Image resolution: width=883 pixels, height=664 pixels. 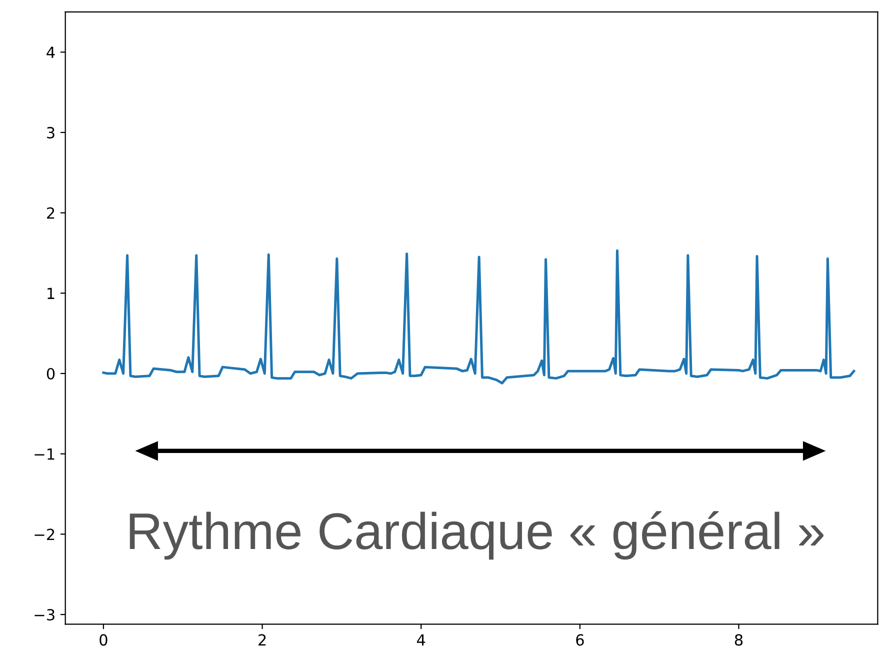 What do you see at coordinates (44, 614) in the screenshot?
I see `y-tick-label: −3` at bounding box center [44, 614].